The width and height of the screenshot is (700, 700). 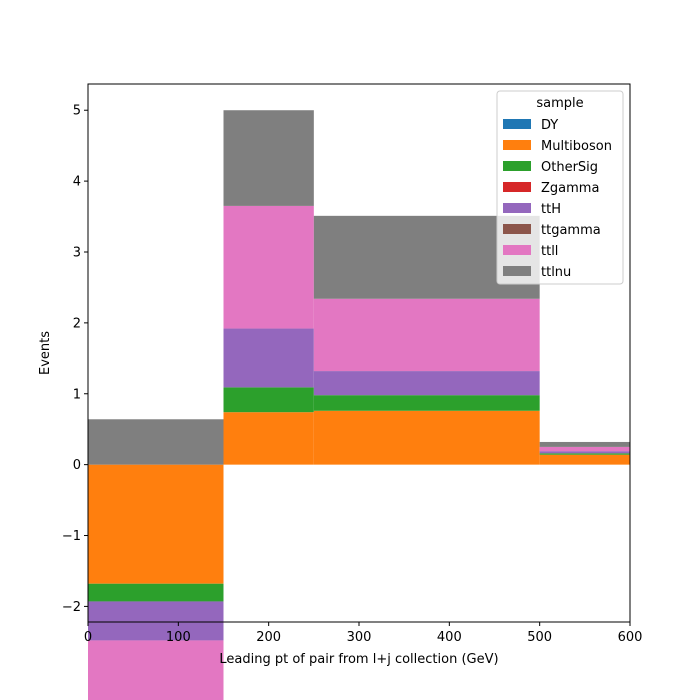 I want to click on y-tick-label: −1, so click(x=71, y=536).